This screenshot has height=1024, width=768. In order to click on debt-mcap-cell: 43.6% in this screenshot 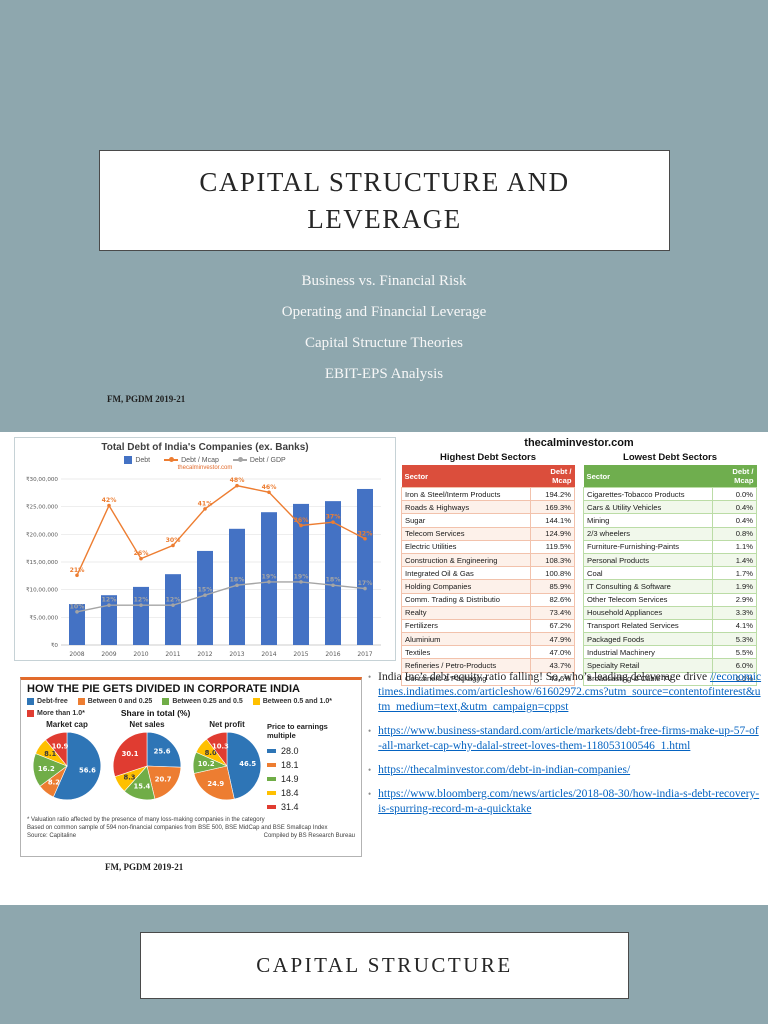, I will do `click(552, 678)`.